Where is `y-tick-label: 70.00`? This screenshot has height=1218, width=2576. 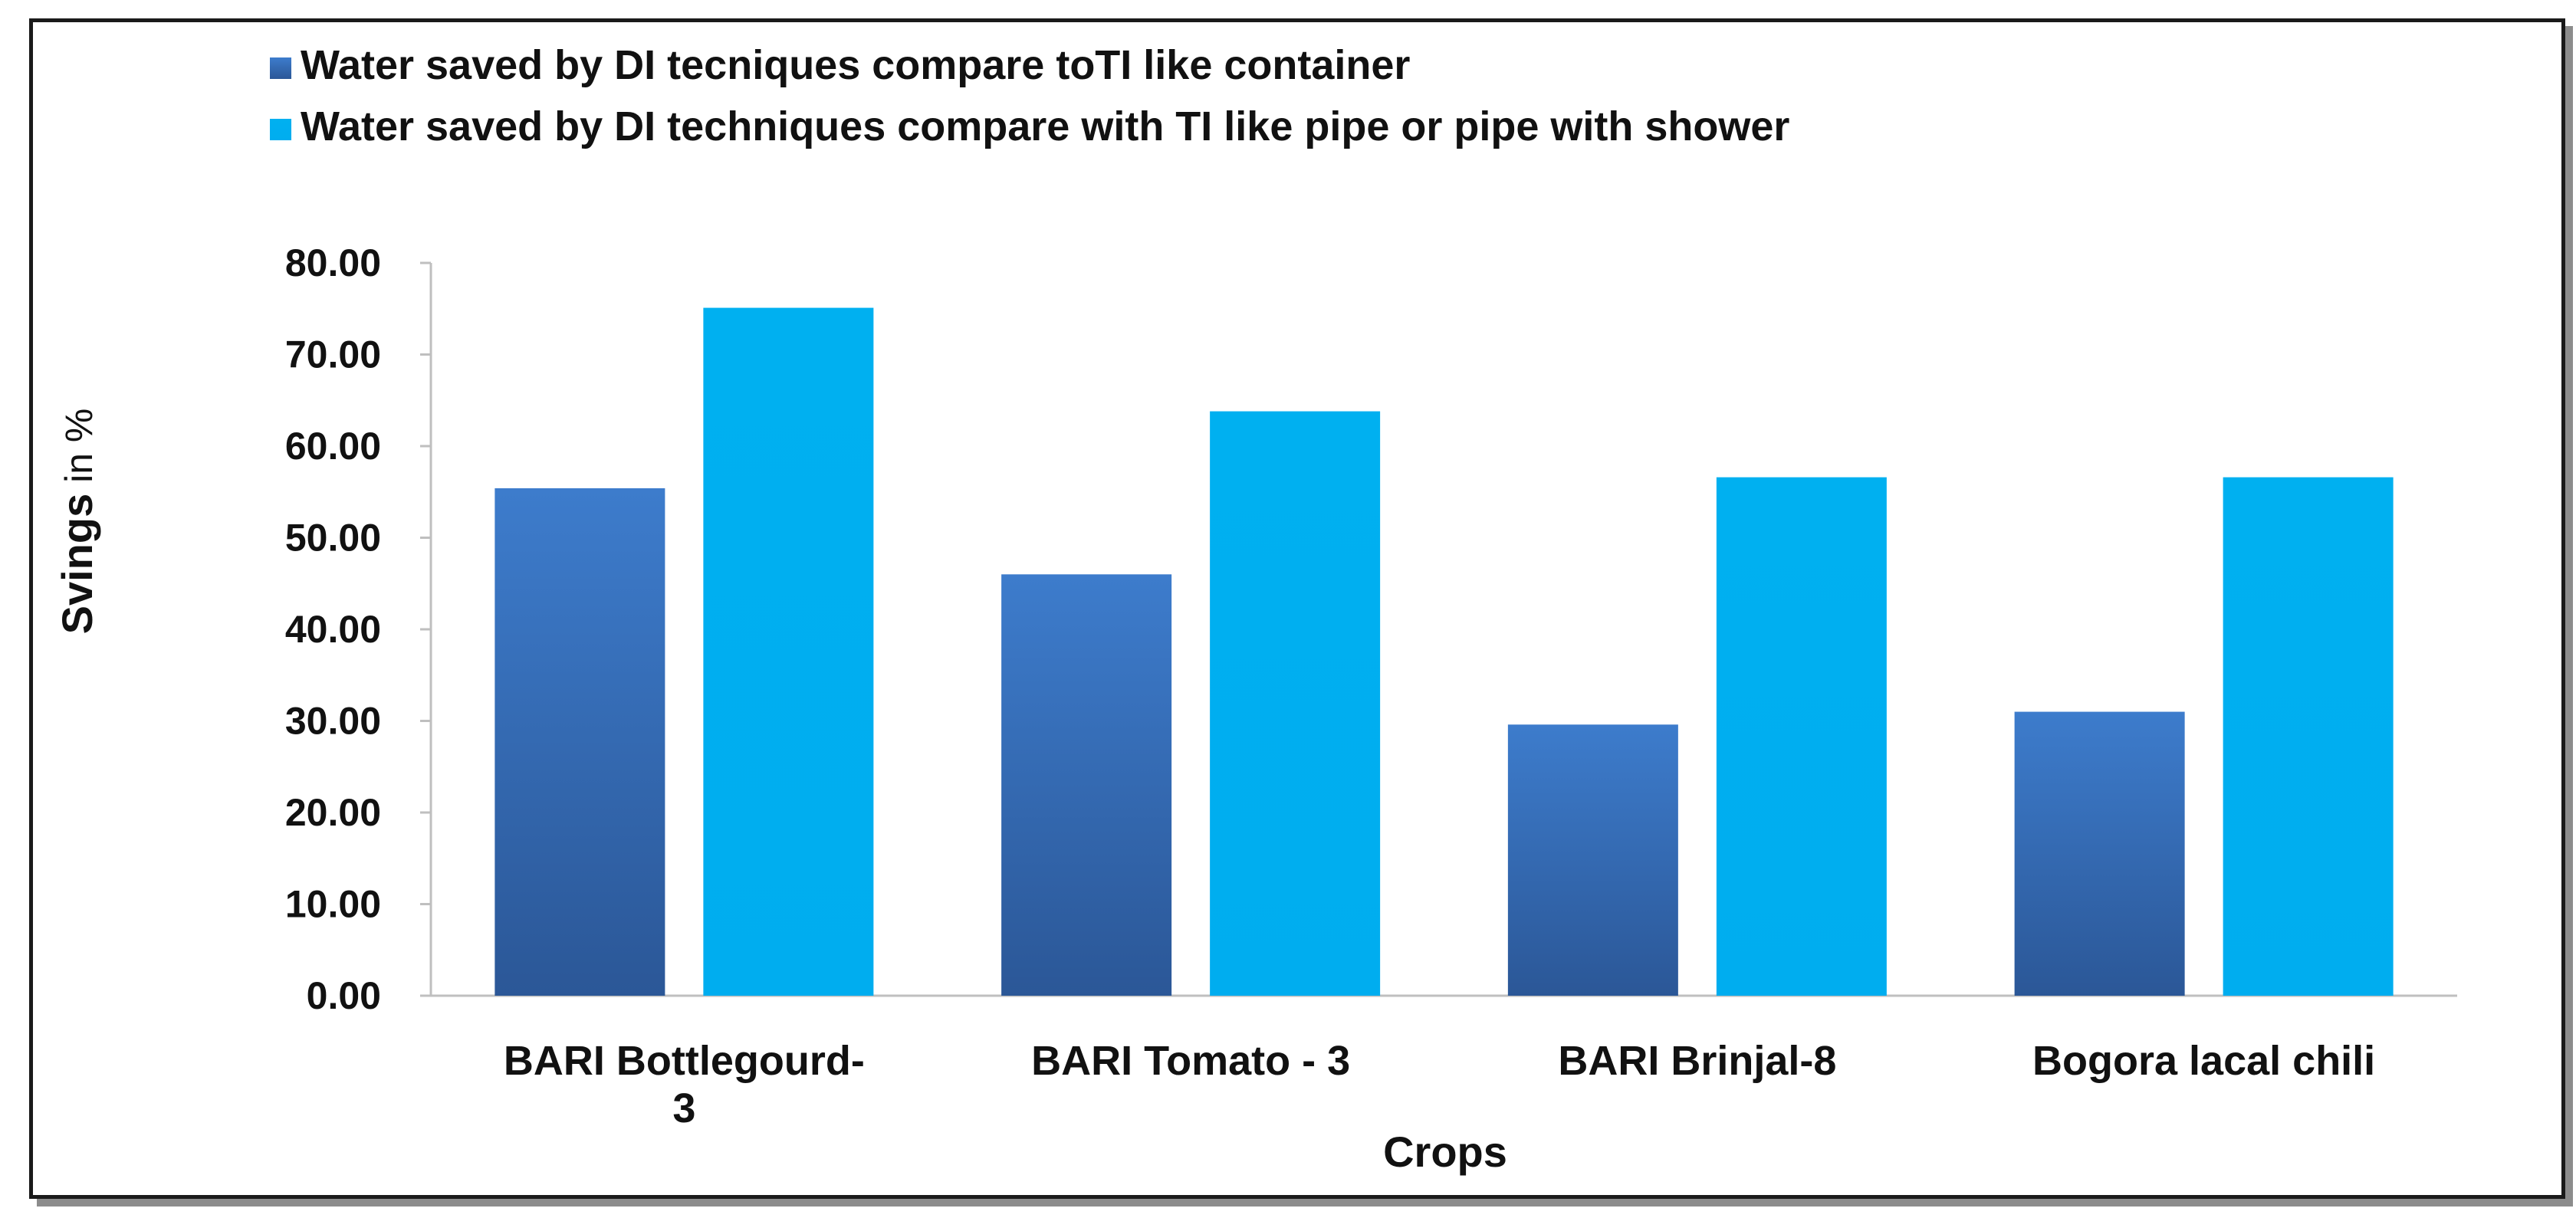
y-tick-label: 70.00 is located at coordinates (333, 354).